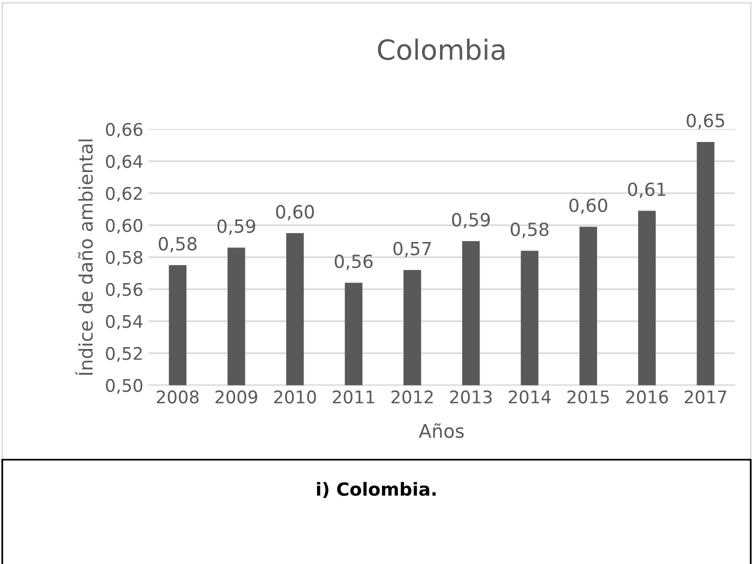 This screenshot has width=753, height=564. I want to click on data-label: 0,57, so click(412, 250).